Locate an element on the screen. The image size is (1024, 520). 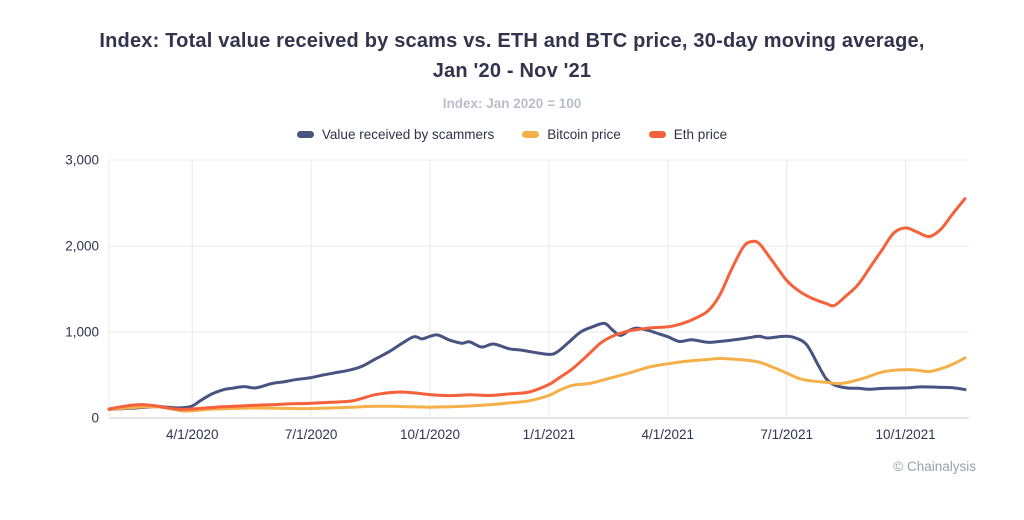
series-line-value-received-by-scammers is located at coordinates (537, 366).